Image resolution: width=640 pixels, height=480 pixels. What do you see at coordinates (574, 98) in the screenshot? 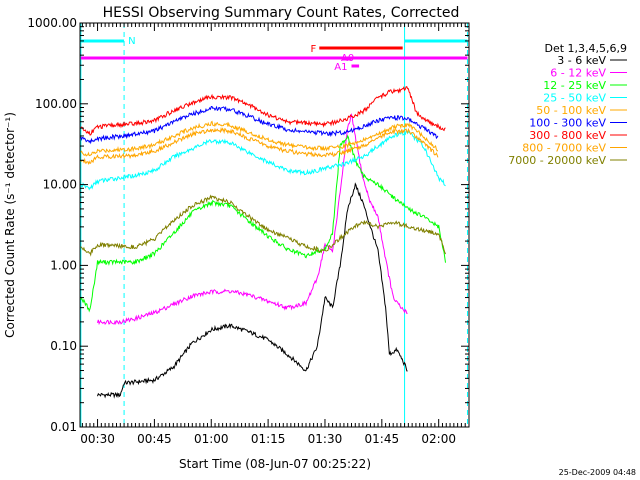
I see `legend-entry: 25 - 50 keV` at bounding box center [574, 98].